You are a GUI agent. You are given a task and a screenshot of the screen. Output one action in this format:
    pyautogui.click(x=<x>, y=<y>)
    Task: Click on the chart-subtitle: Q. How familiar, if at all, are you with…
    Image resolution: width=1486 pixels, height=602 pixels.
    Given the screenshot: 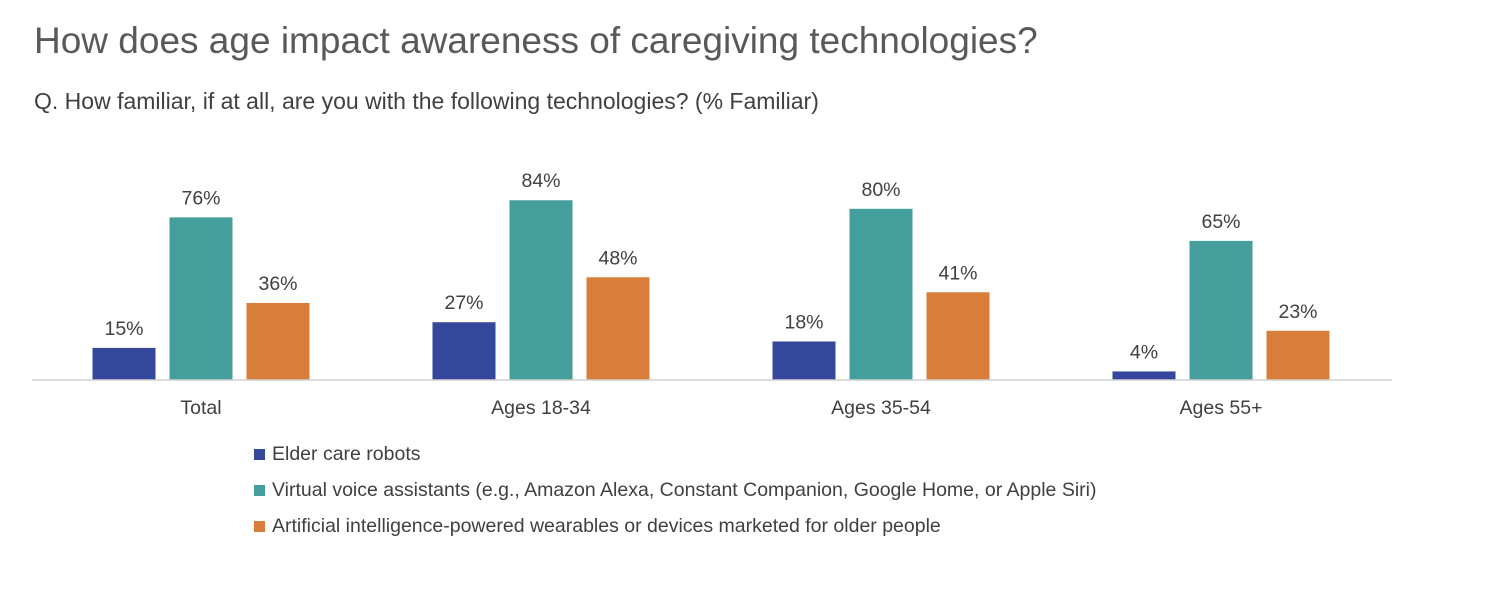 What is the action you would take?
    pyautogui.click(x=426, y=101)
    